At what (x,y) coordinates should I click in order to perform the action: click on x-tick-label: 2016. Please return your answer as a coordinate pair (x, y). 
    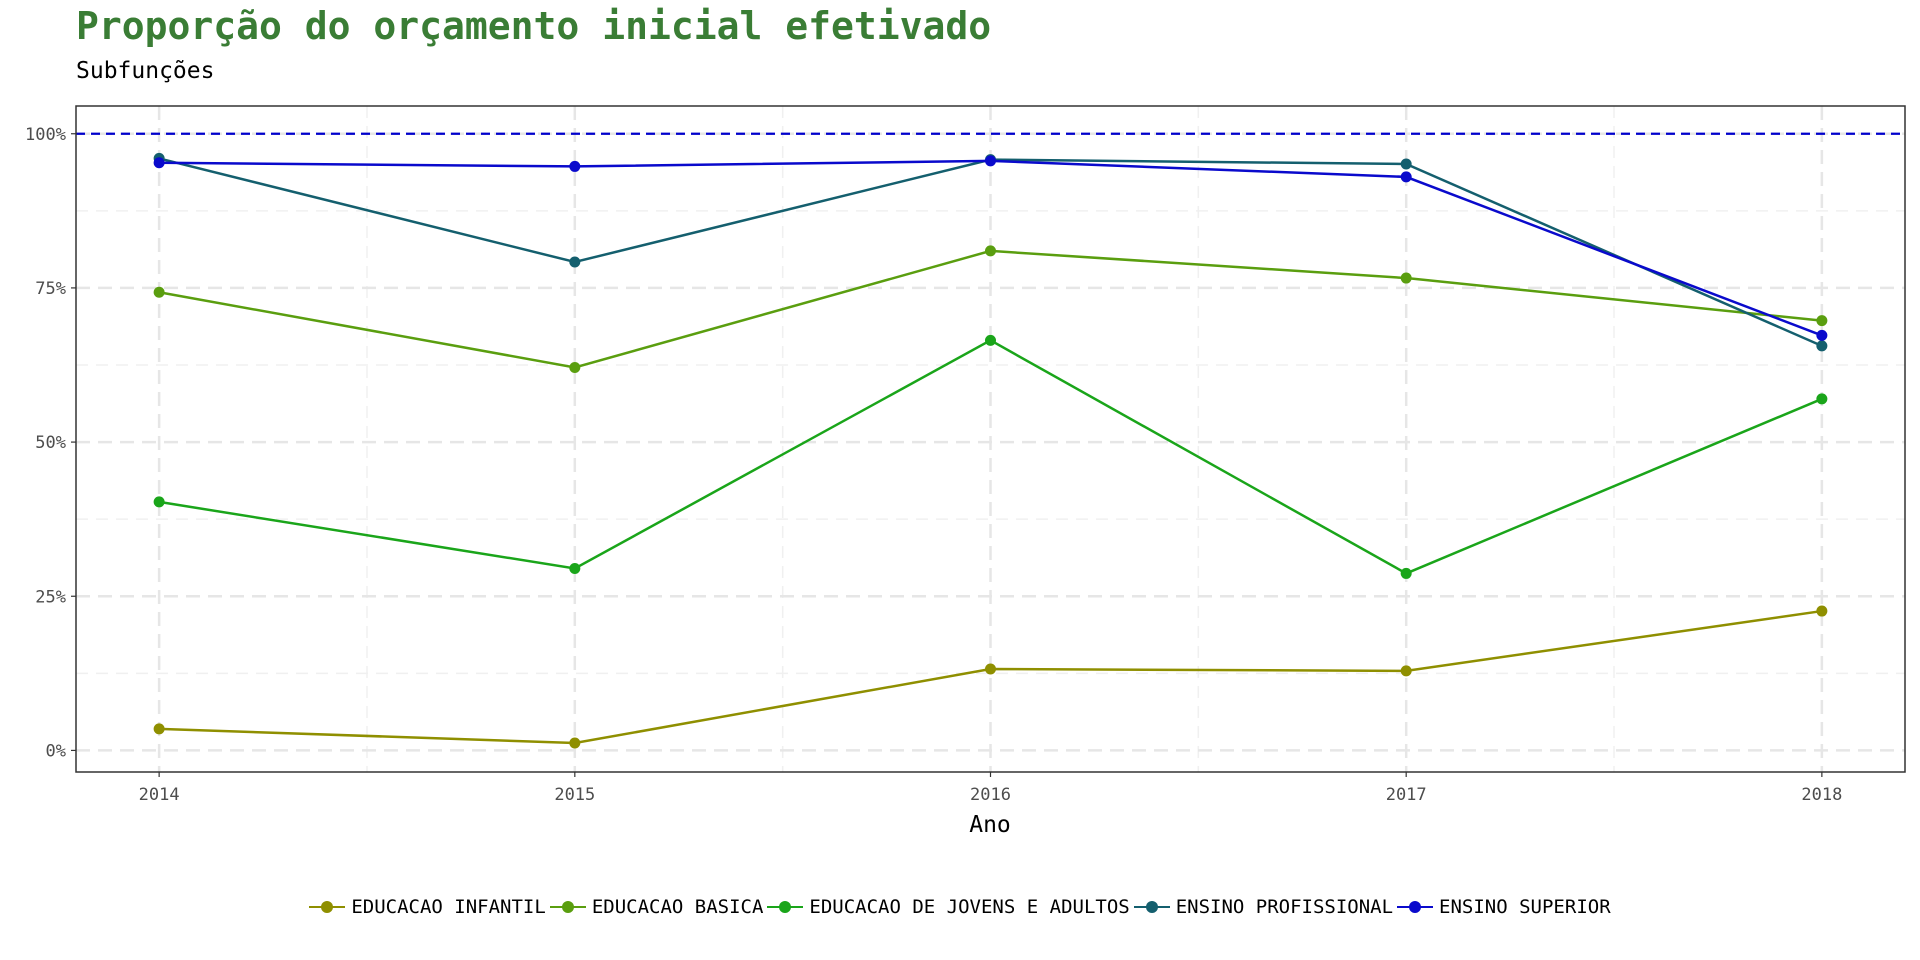
    Looking at the image, I should click on (990, 795).